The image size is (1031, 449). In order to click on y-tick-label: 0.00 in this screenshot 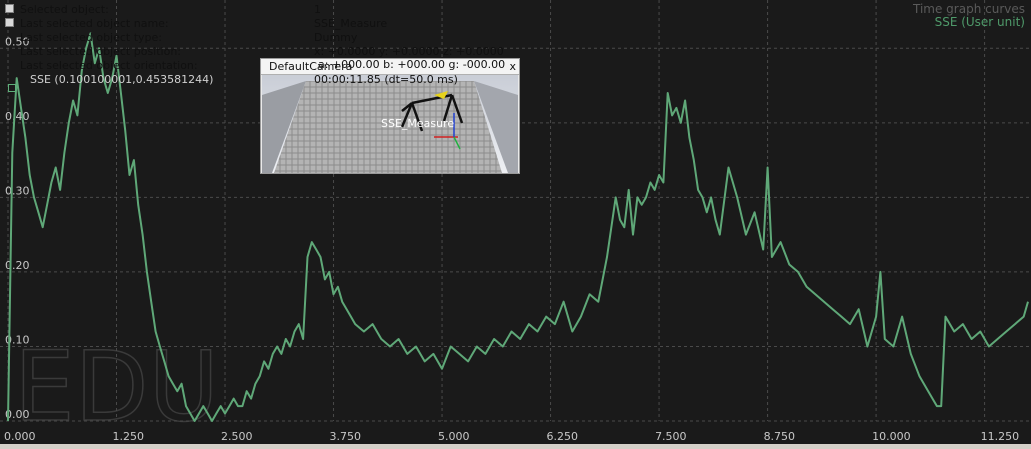, I will do `click(17, 414)`.